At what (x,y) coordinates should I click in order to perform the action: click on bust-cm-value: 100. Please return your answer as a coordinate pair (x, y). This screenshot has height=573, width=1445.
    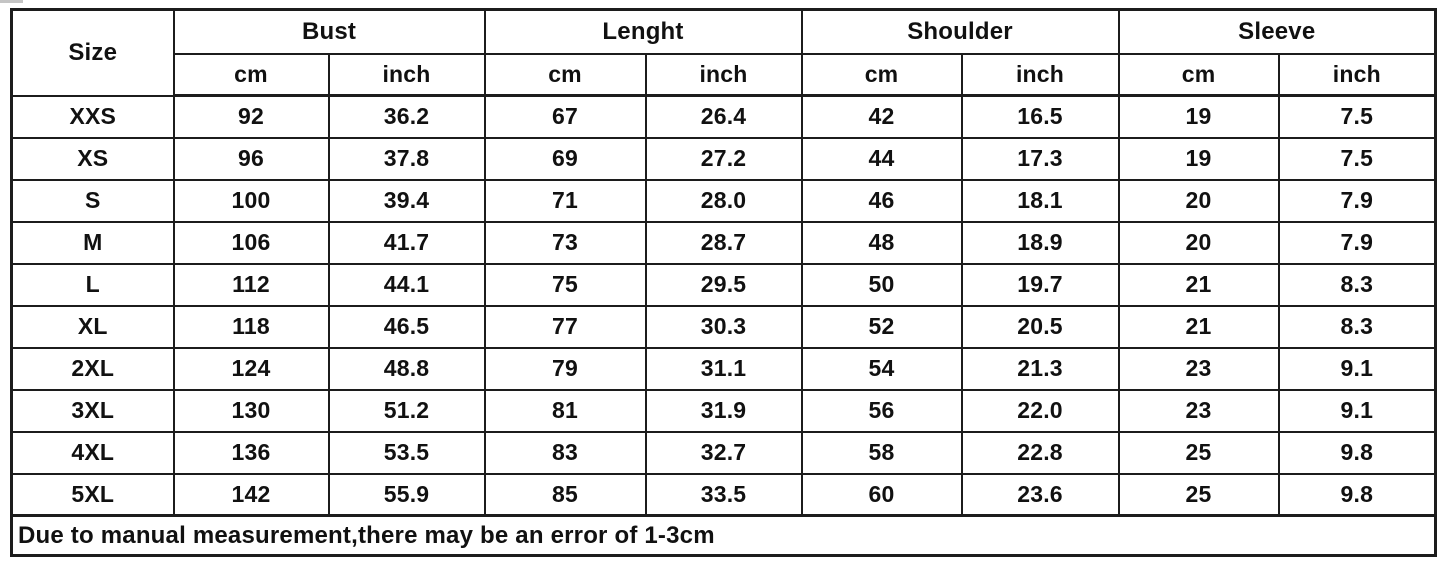
    Looking at the image, I should click on (251, 200).